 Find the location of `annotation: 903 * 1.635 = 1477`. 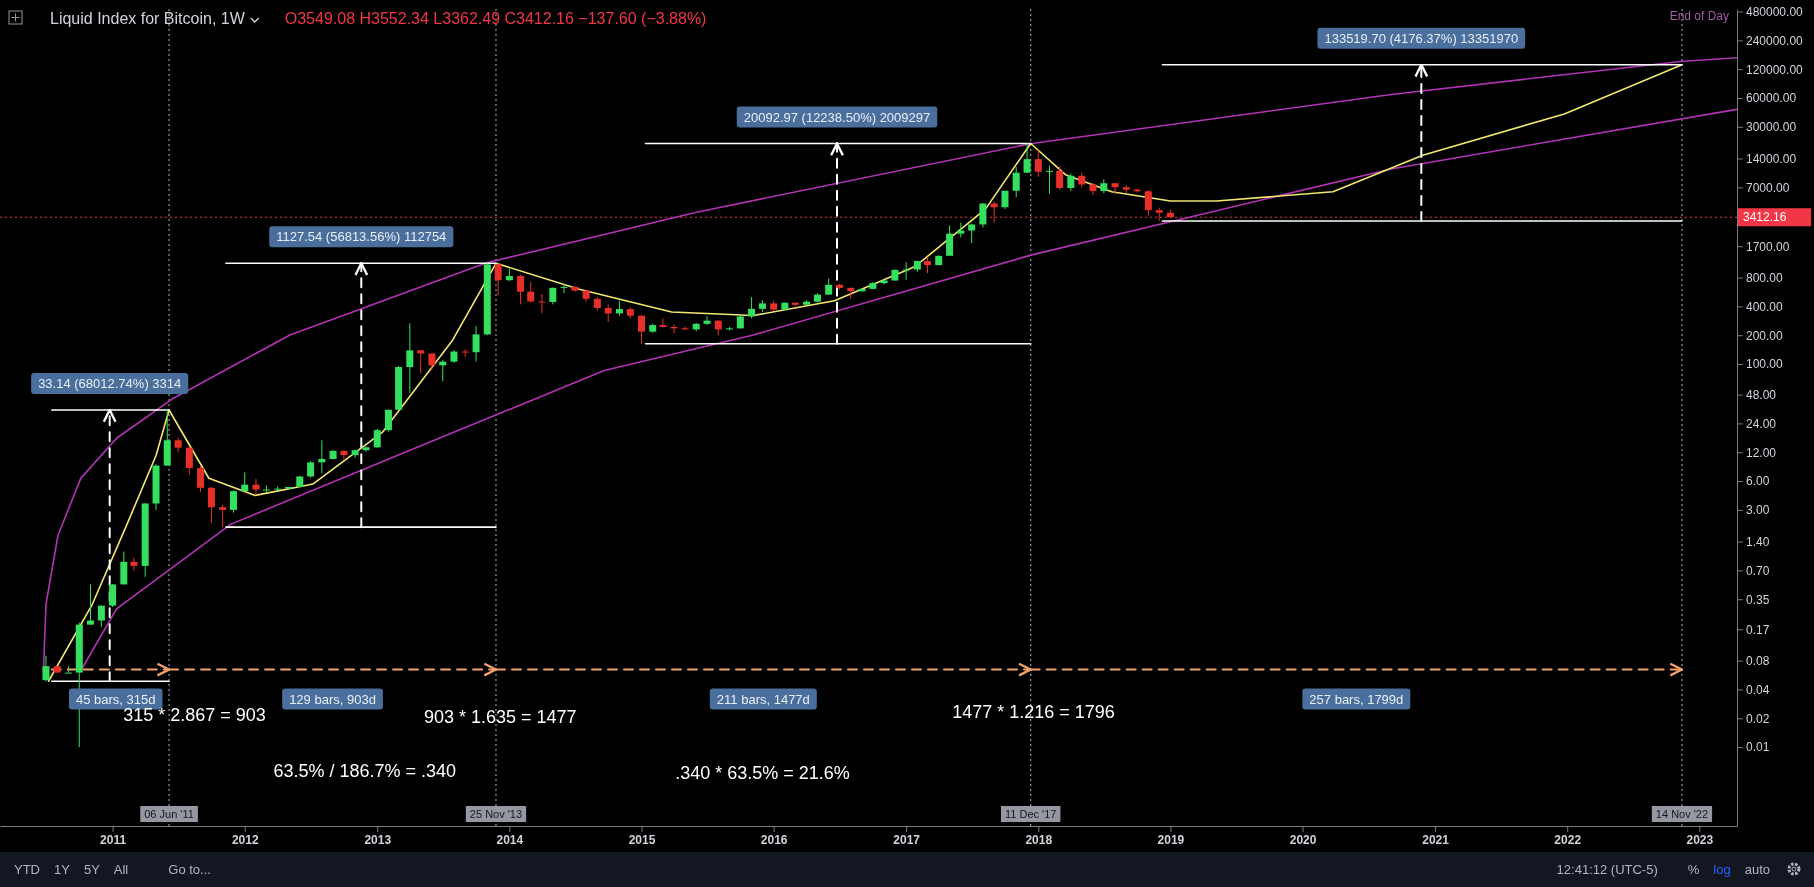

annotation: 903 * 1.635 = 1477 is located at coordinates (500, 717).